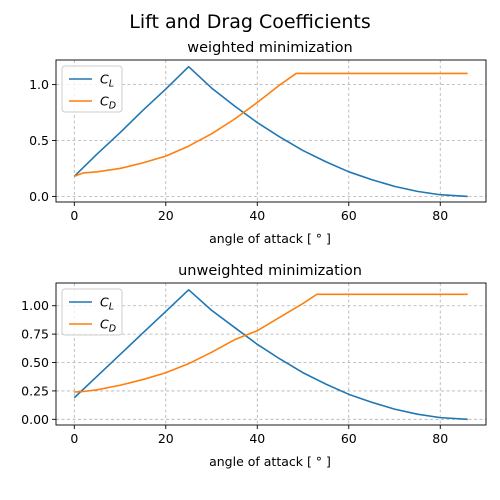 Image resolution: width=500 pixels, height=500 pixels. Describe the element at coordinates (35, 305) in the screenshot. I see `y-tick-label: 1.00` at that location.